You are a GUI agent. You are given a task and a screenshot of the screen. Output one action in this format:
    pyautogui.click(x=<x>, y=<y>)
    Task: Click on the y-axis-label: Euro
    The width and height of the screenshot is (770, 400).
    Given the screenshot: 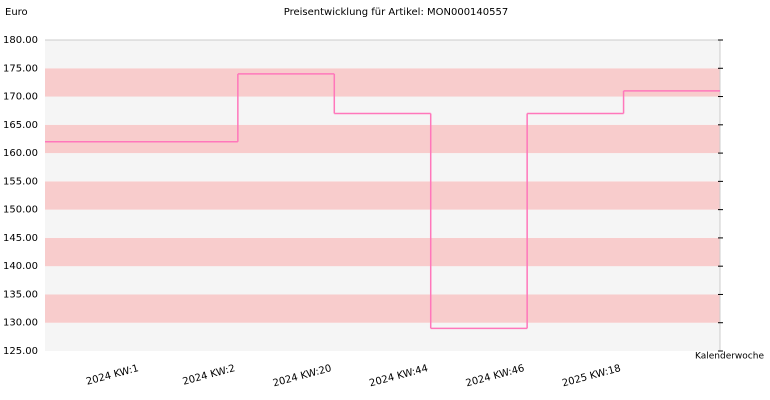 What is the action you would take?
    pyautogui.click(x=16, y=12)
    